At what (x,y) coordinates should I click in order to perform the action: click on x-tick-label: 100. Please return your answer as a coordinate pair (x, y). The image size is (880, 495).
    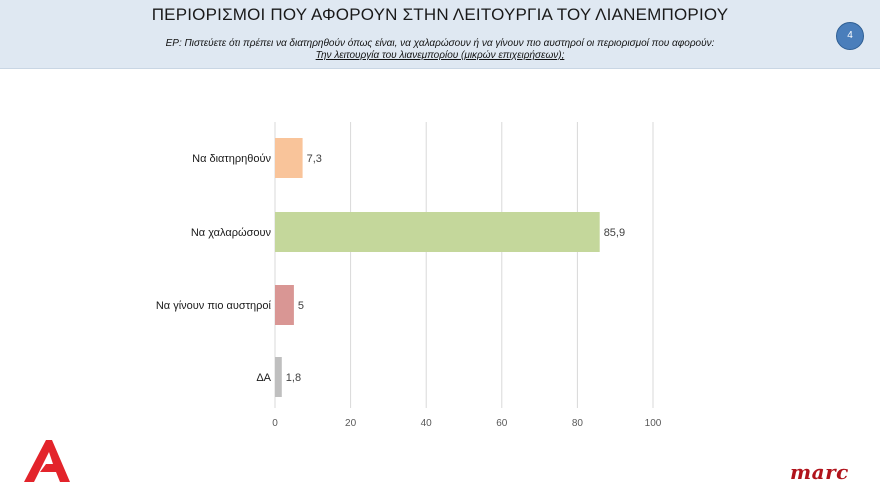
    Looking at the image, I should click on (653, 423).